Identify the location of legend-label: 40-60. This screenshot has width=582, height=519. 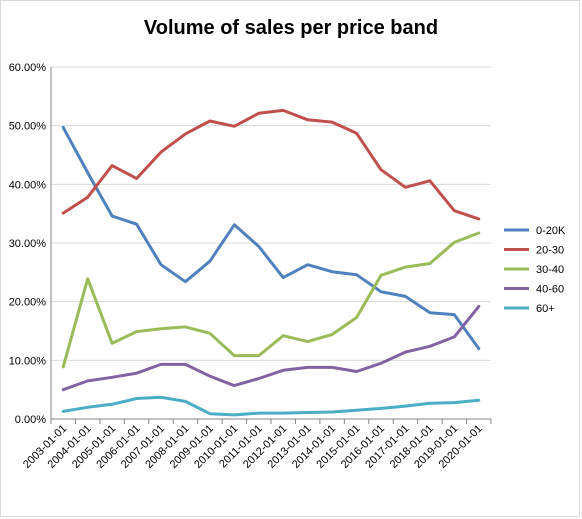
(550, 290).